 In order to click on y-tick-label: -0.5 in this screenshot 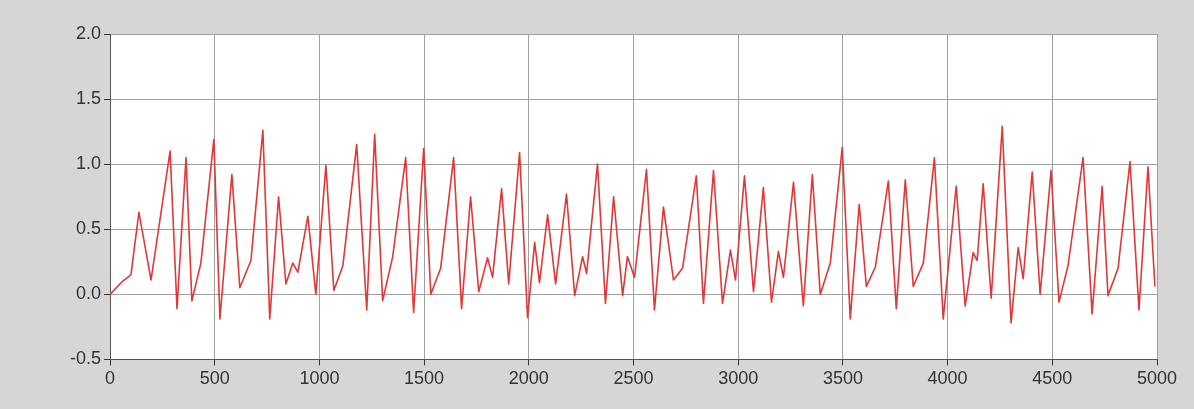, I will do `click(85, 358)`.